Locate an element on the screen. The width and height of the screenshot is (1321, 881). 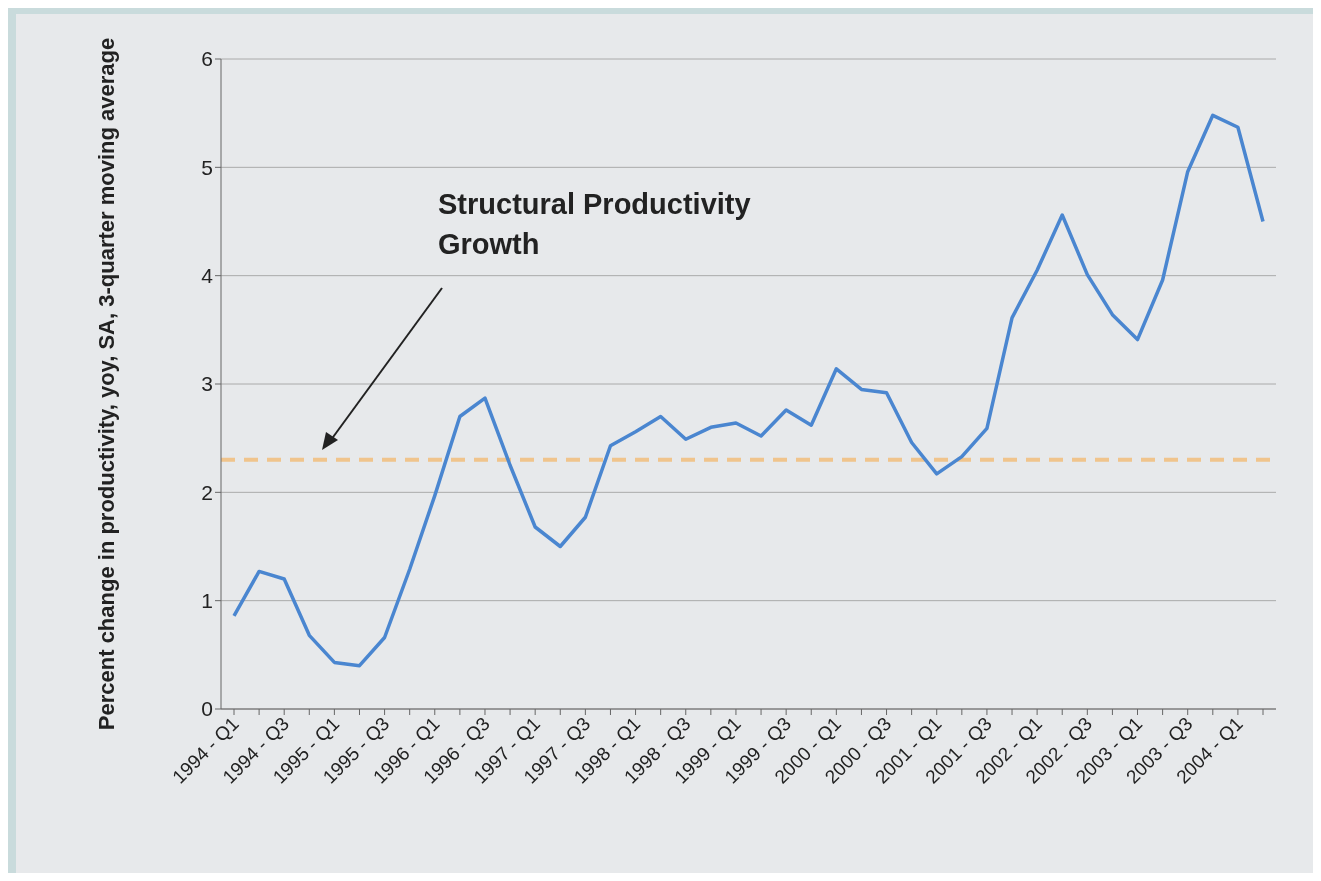
y-tick-label: 5 is located at coordinates (207, 167).